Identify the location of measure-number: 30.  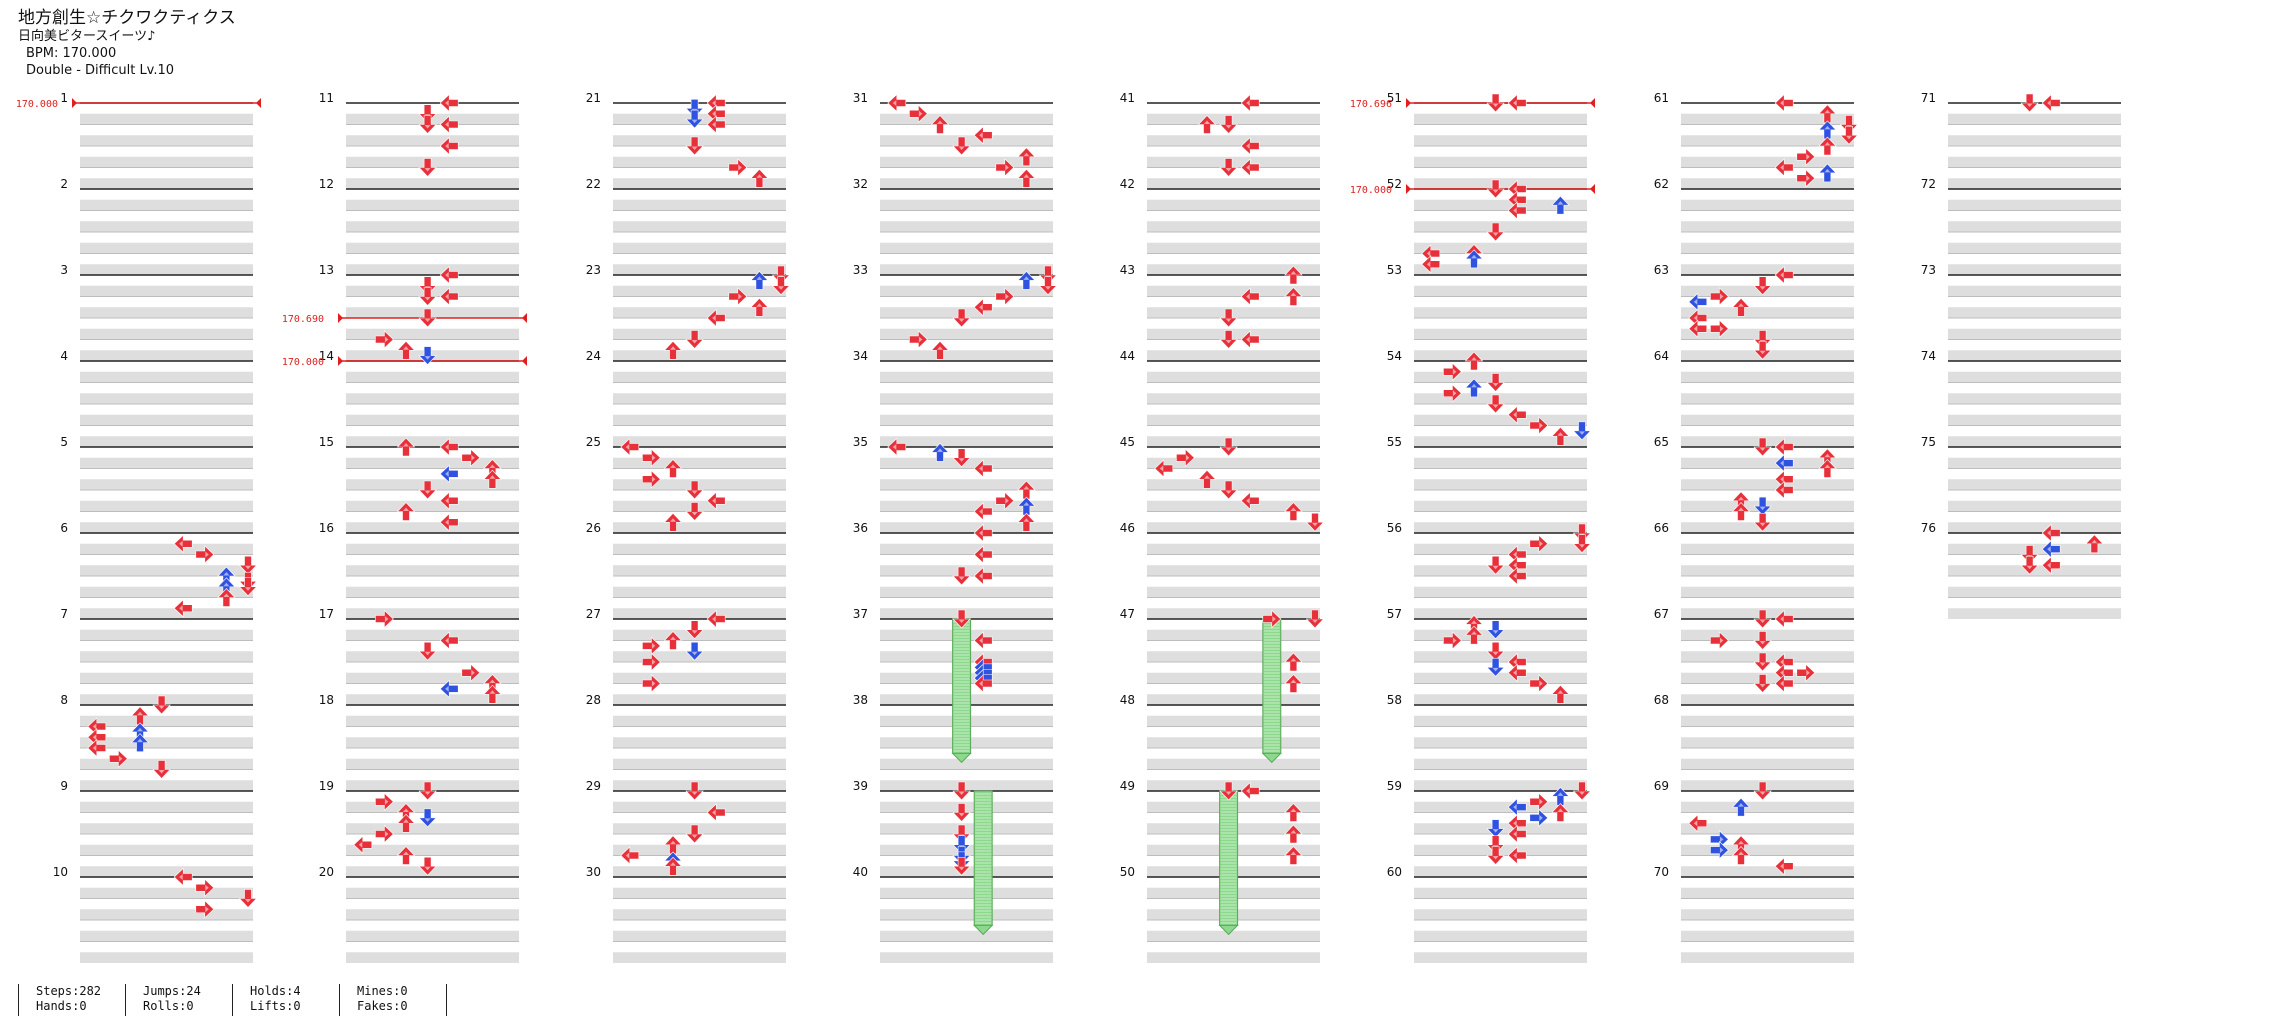
(593, 872).